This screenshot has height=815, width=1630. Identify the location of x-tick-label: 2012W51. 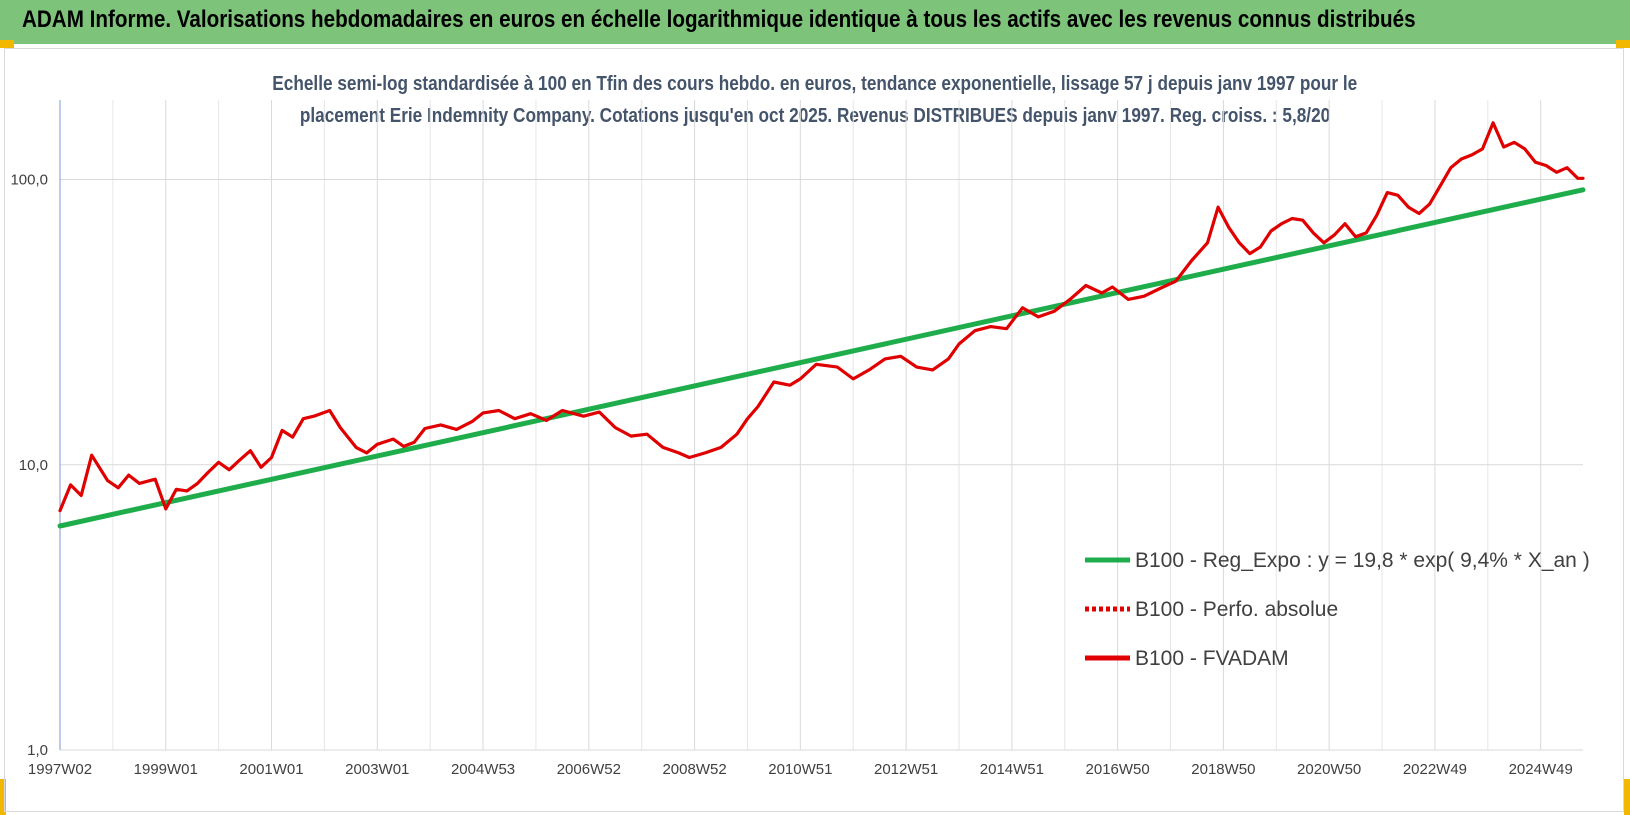
(906, 769).